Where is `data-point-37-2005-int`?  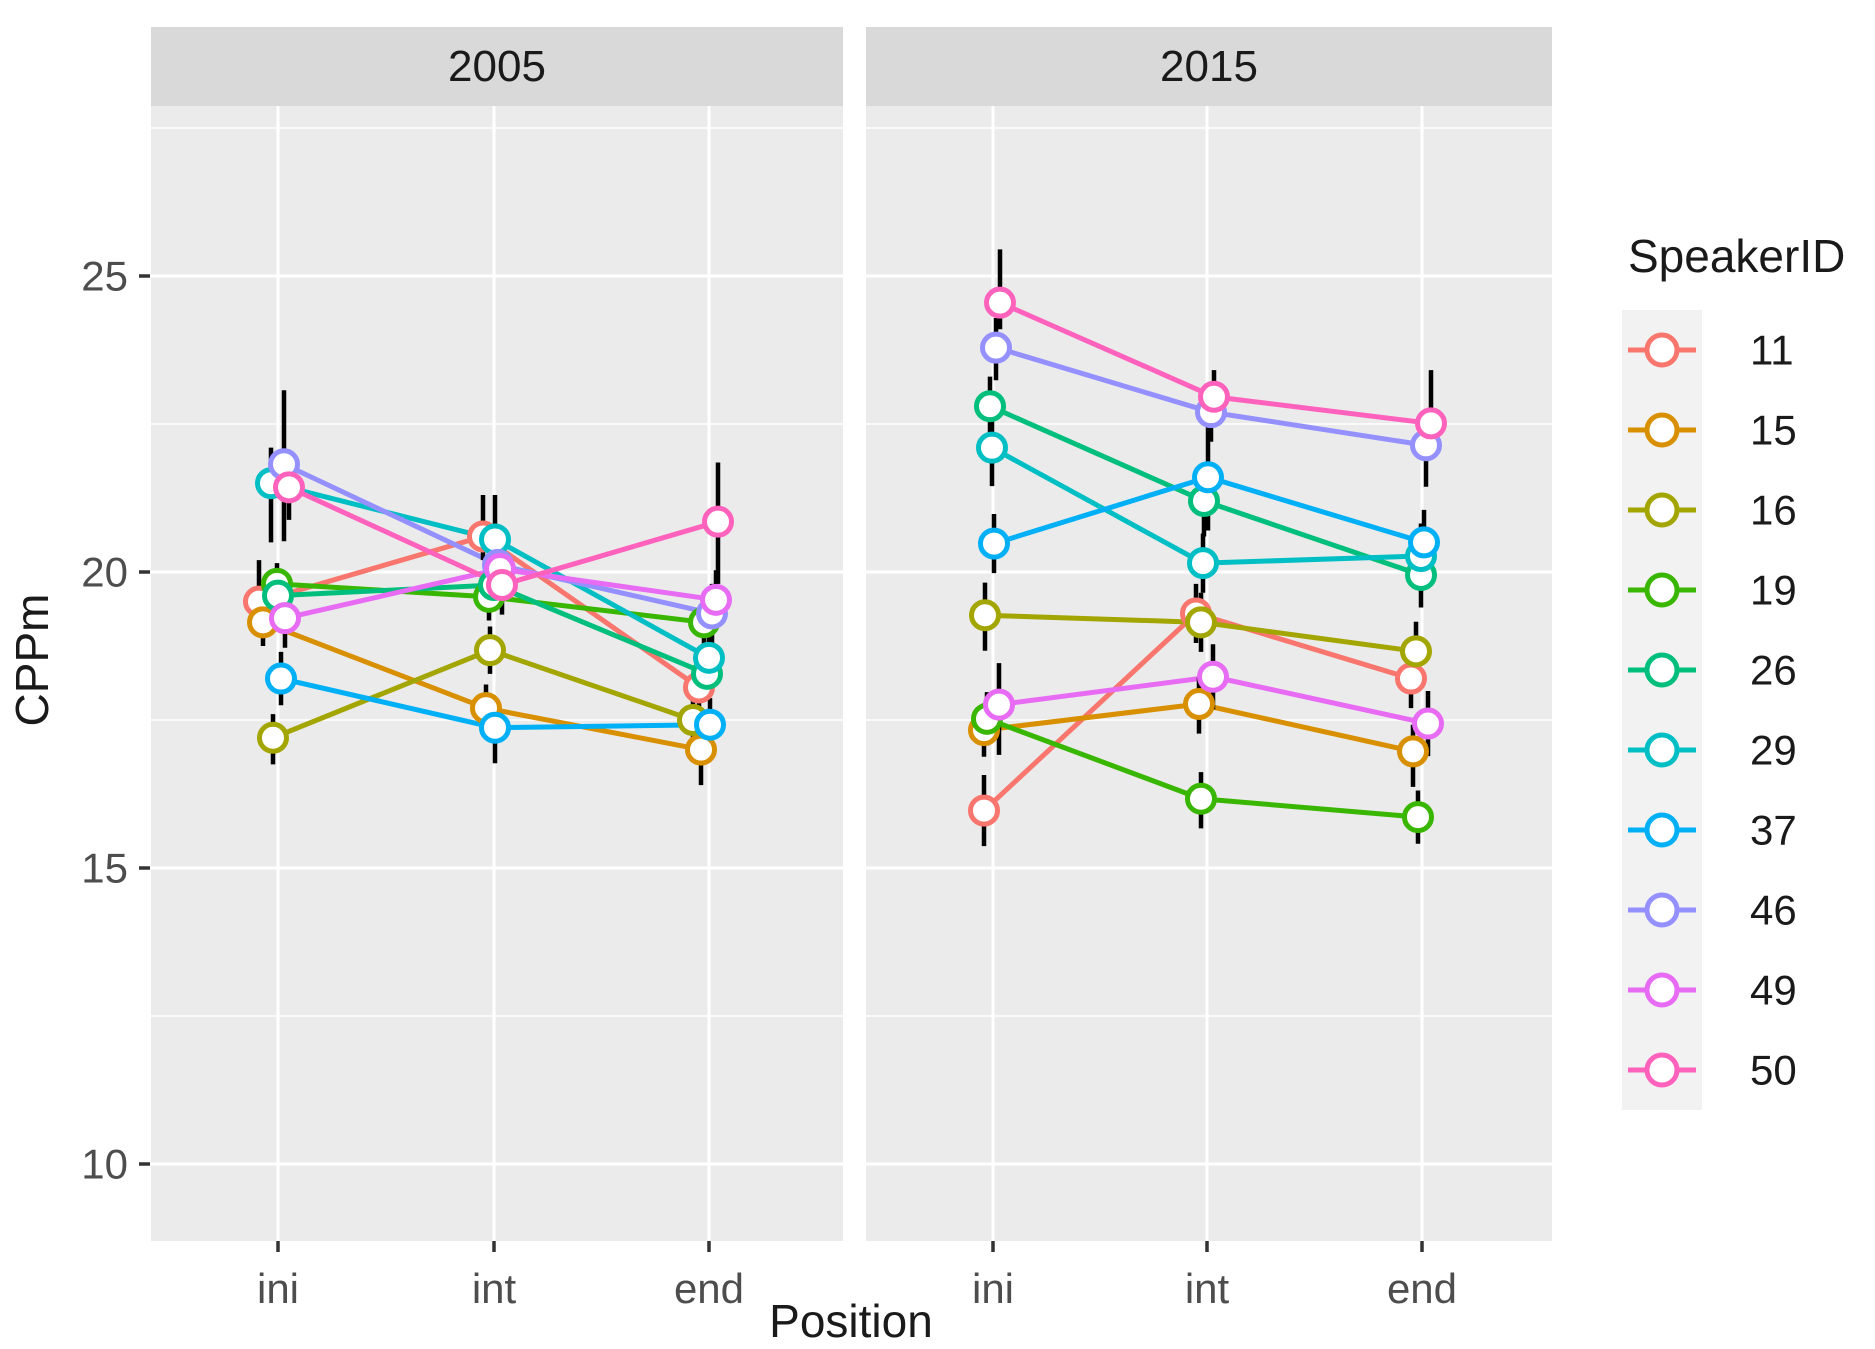
data-point-37-2005-int is located at coordinates (495, 727).